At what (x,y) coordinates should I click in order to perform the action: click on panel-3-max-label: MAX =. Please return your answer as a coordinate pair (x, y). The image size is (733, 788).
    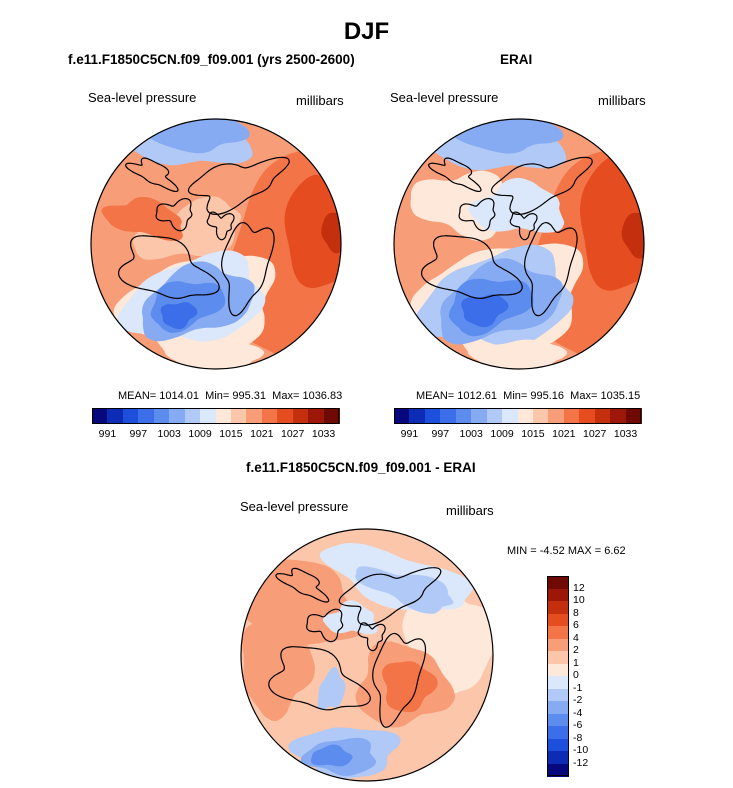
    Looking at the image, I should click on (584, 551).